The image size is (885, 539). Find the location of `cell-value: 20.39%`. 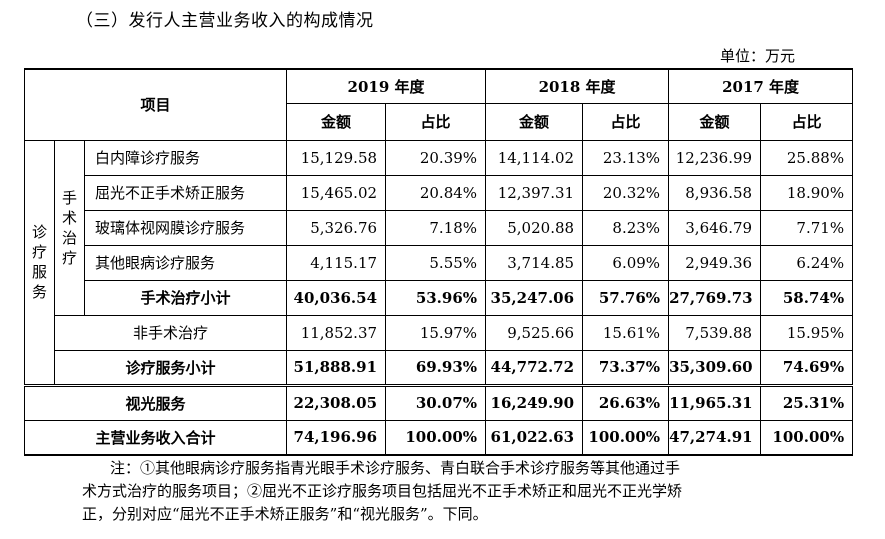

cell-value: 20.39% is located at coordinates (436, 157).